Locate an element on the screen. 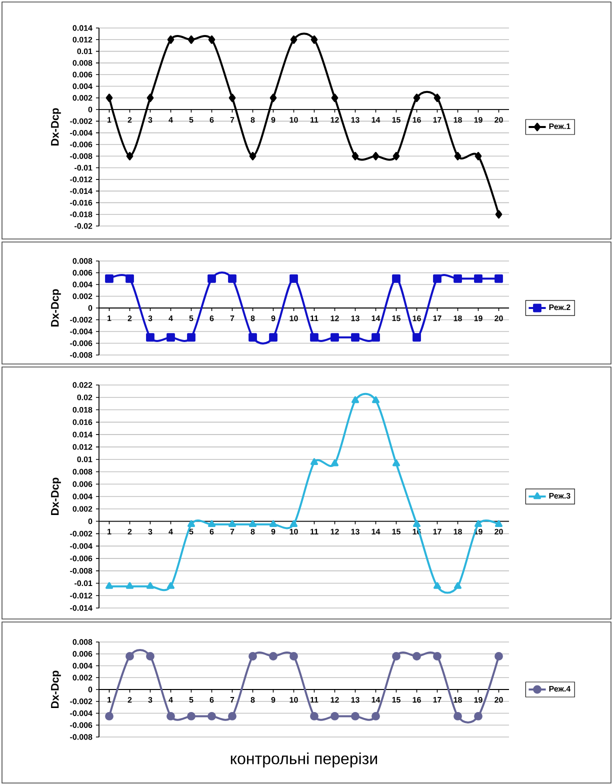 The image size is (613, 784). y-tick-label: 0 is located at coordinates (90, 308).